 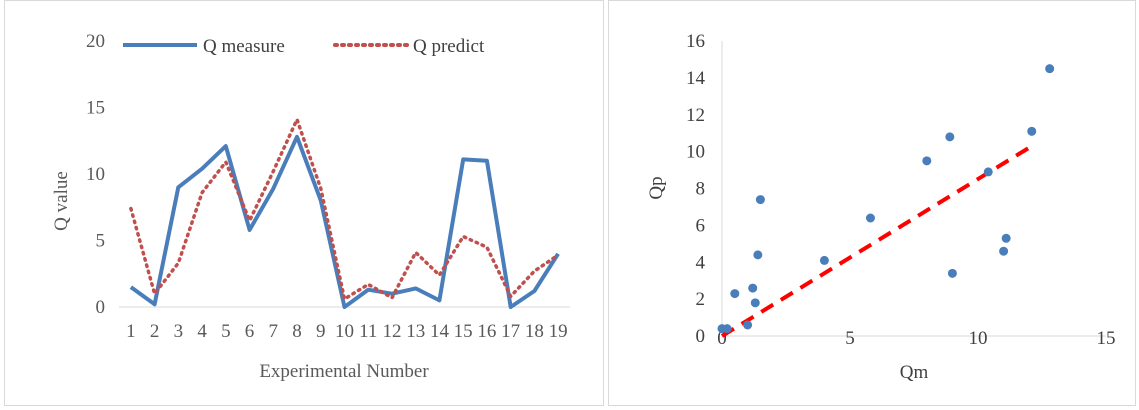 What do you see at coordinates (344, 371) in the screenshot?
I see `x-axis-title: Experimental Number` at bounding box center [344, 371].